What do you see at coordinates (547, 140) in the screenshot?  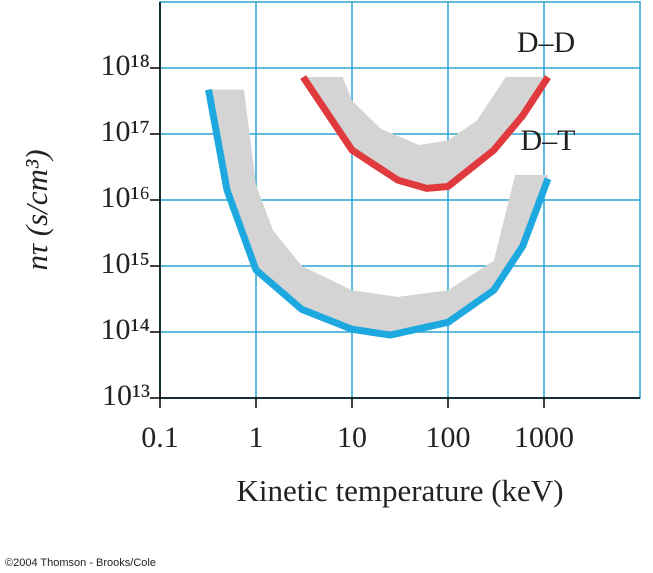 I see `curve-label: D–T` at bounding box center [547, 140].